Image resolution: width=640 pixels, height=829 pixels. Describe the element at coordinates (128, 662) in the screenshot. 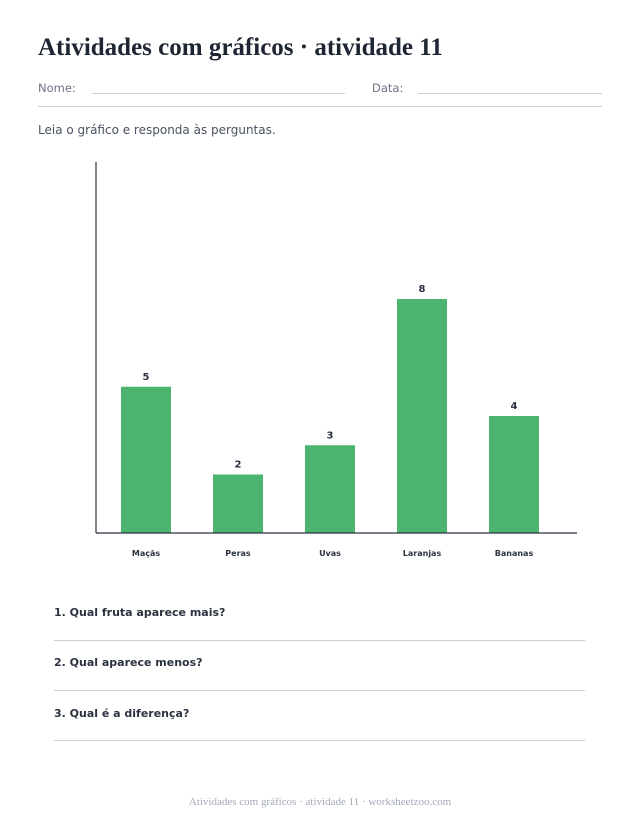

I see `question-2: 2. Qual aparece menos?` at that location.